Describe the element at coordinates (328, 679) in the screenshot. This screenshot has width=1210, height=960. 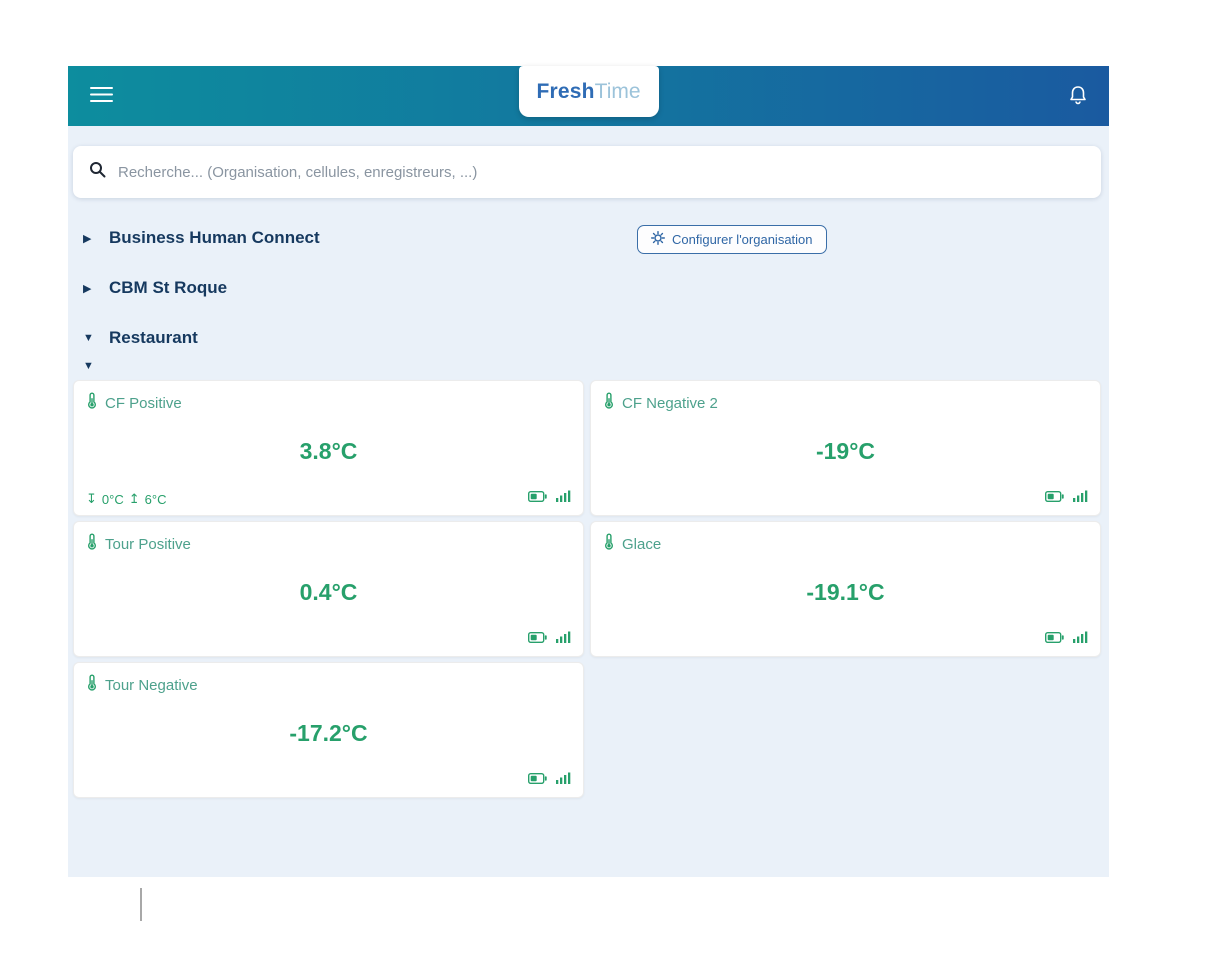
I see `card-header: Tour Negative` at that location.